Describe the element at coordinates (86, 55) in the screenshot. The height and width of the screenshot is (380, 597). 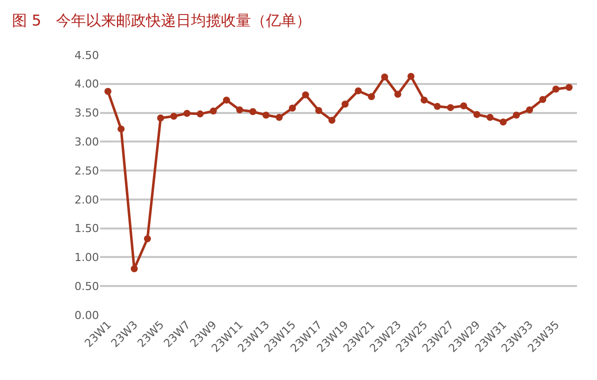
I see `y-tick-label: 4.50` at that location.